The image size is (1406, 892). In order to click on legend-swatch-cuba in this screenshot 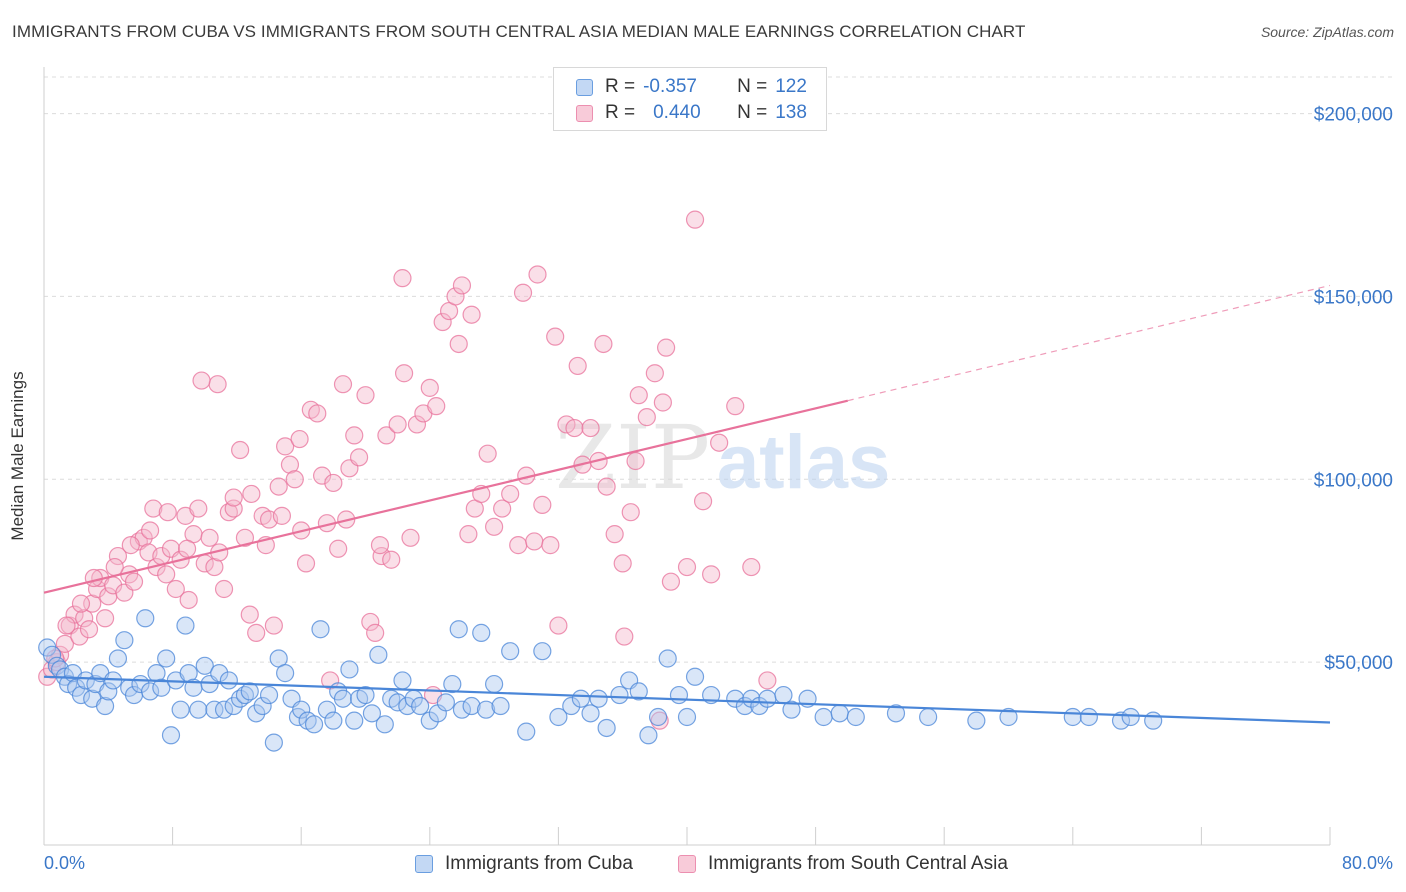, I will do `click(584, 87)`.